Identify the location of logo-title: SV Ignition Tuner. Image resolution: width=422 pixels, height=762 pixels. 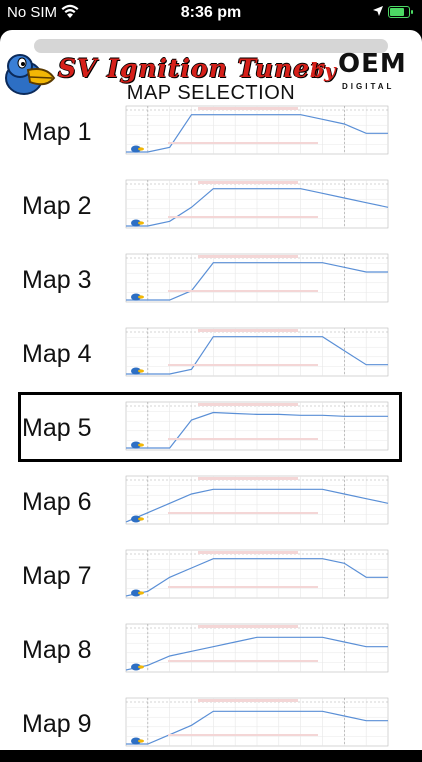
(191, 68).